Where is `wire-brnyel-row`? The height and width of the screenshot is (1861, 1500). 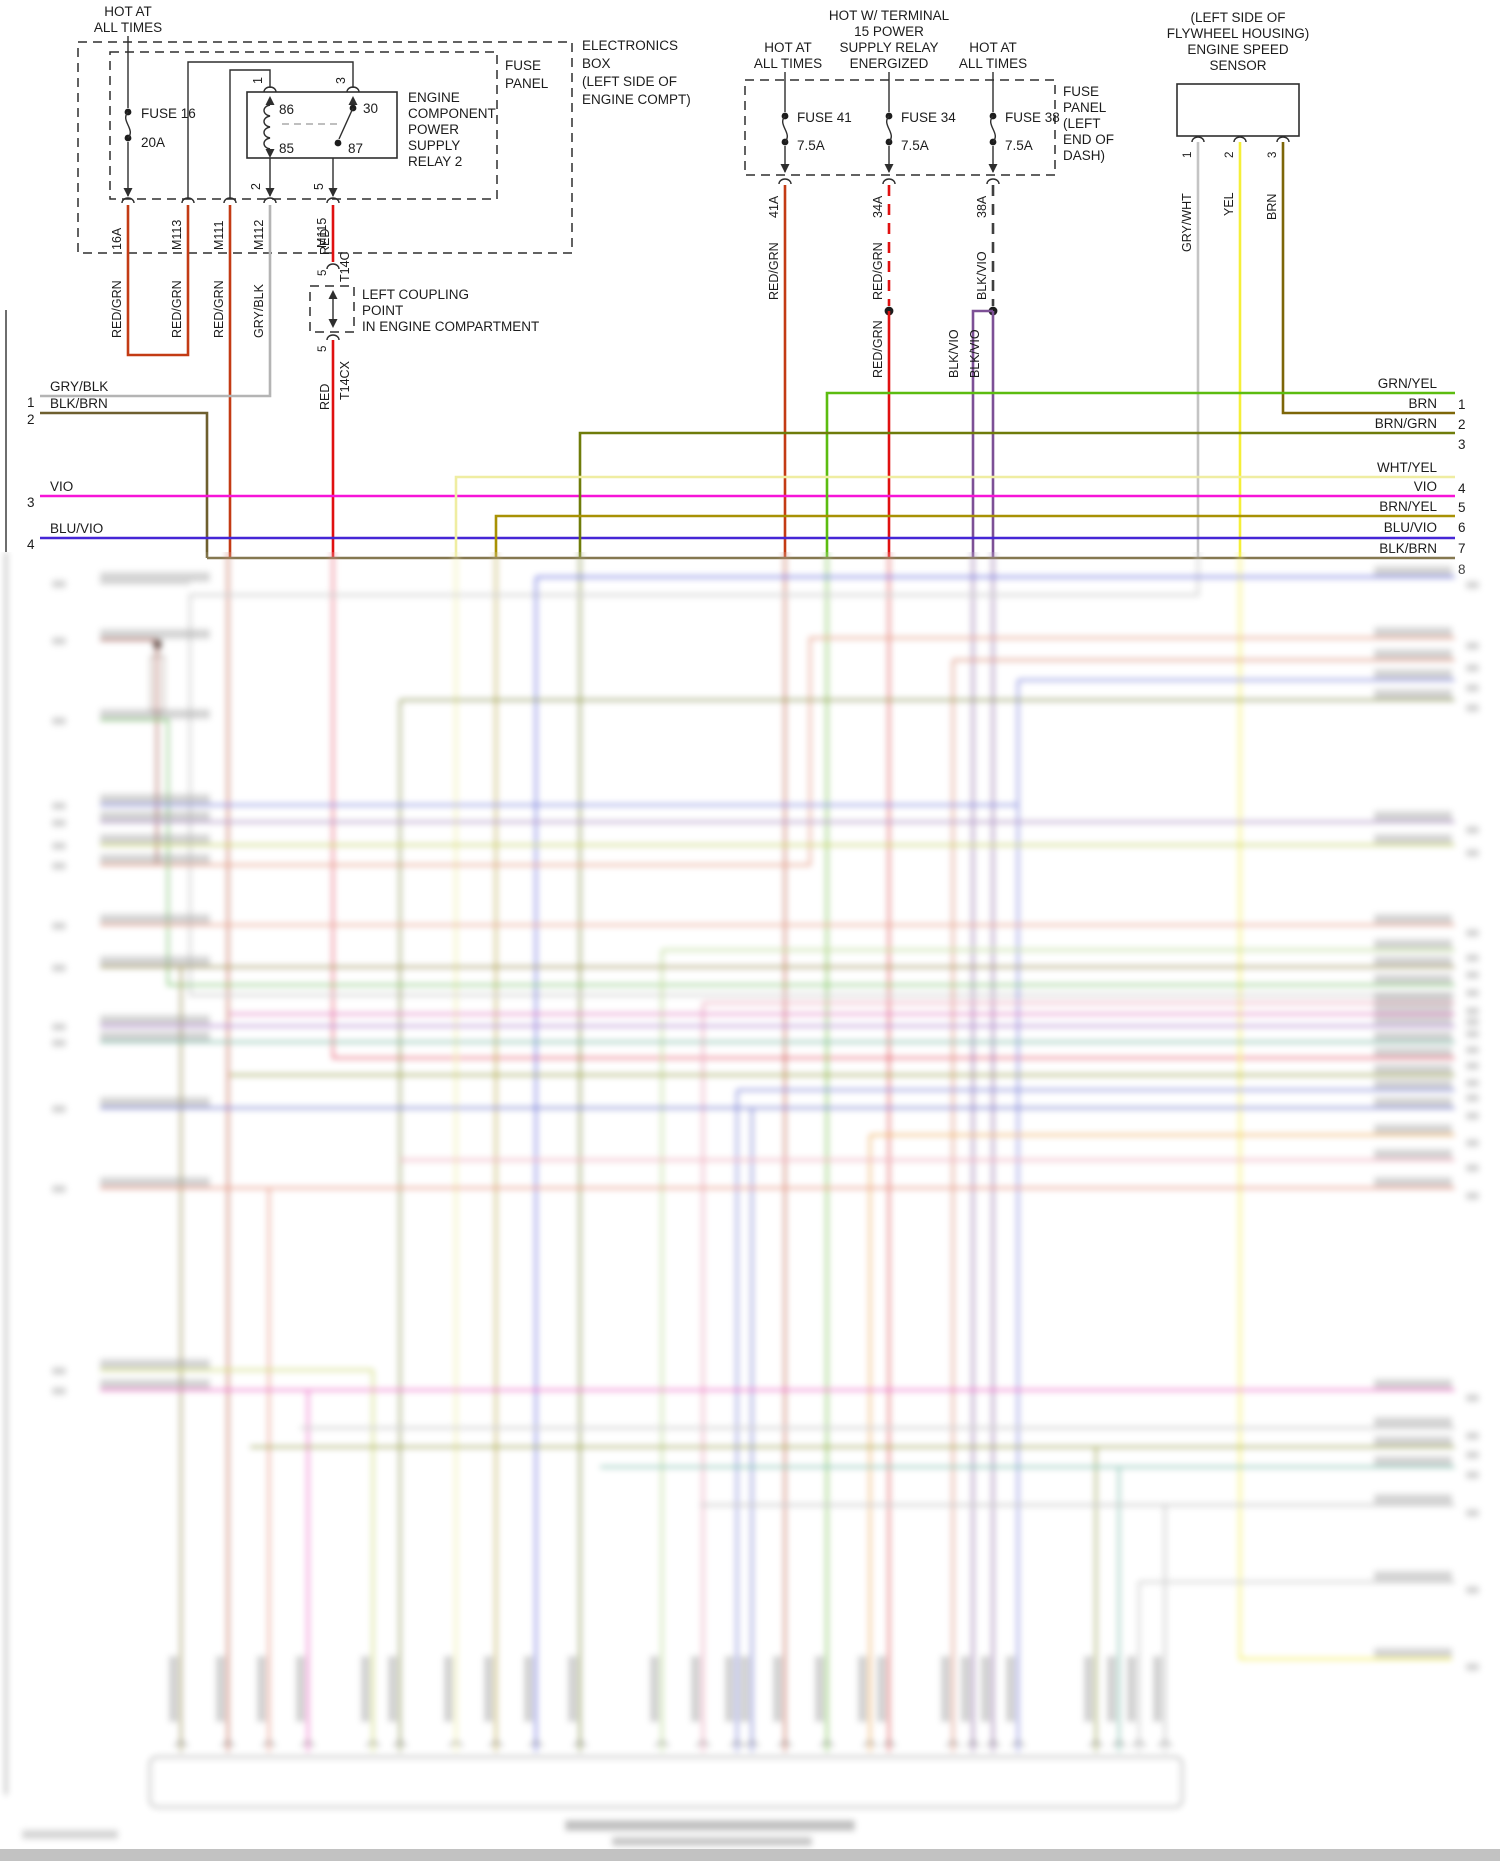 wire-brnyel-row is located at coordinates (974, 536).